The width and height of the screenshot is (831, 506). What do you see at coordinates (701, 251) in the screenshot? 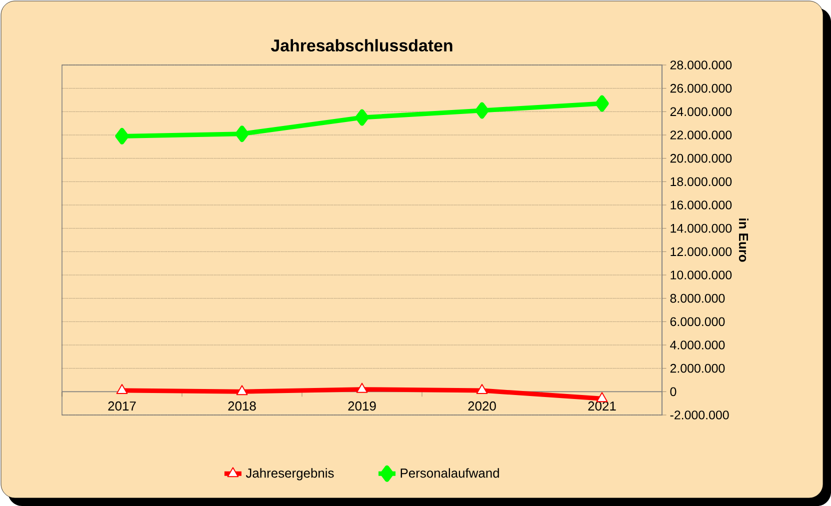
I see `y-tick-label: 12.000.000` at bounding box center [701, 251].